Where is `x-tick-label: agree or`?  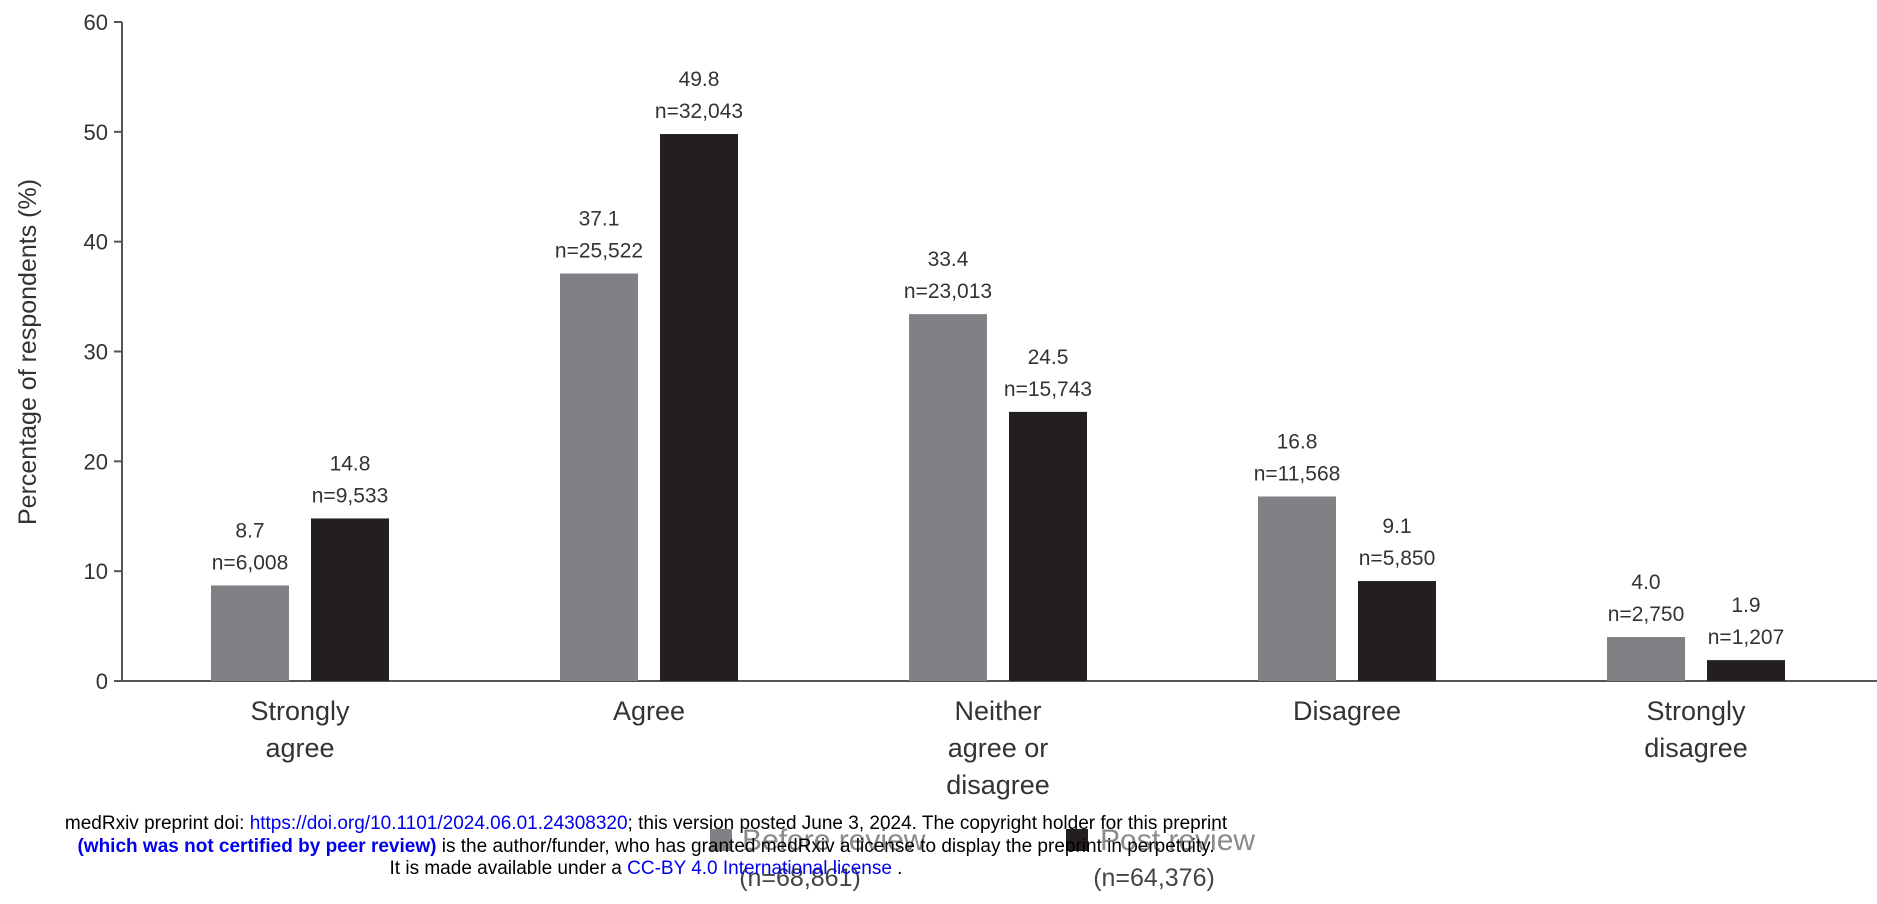 x-tick-label: agree or is located at coordinates (998, 748).